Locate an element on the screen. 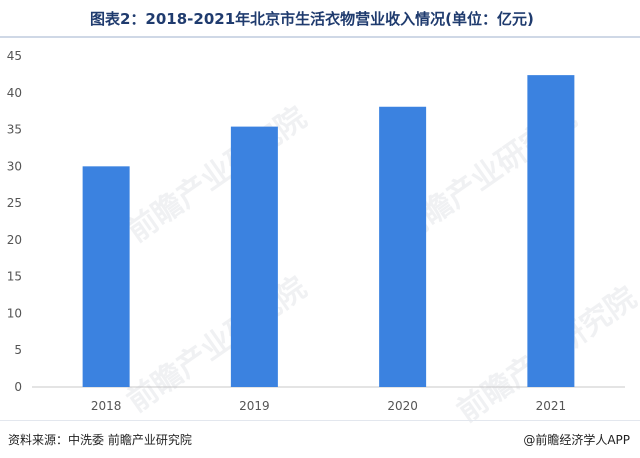  y-tick-label: 0 is located at coordinates (18, 387).